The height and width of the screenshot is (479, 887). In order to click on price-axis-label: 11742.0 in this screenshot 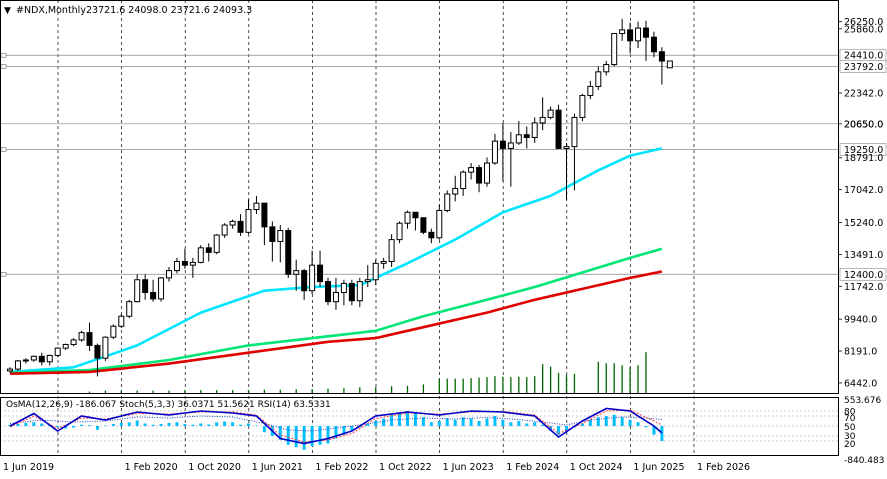, I will do `click(863, 287)`.